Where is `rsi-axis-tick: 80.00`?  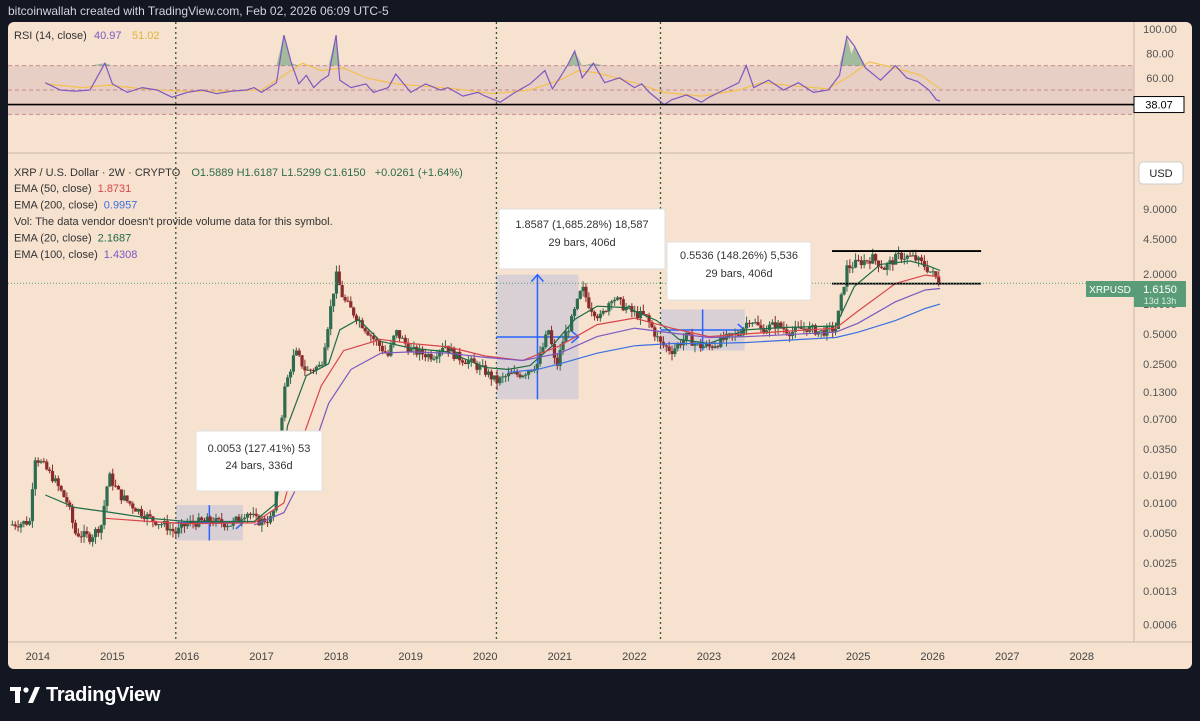 rsi-axis-tick: 80.00 is located at coordinates (1160, 54).